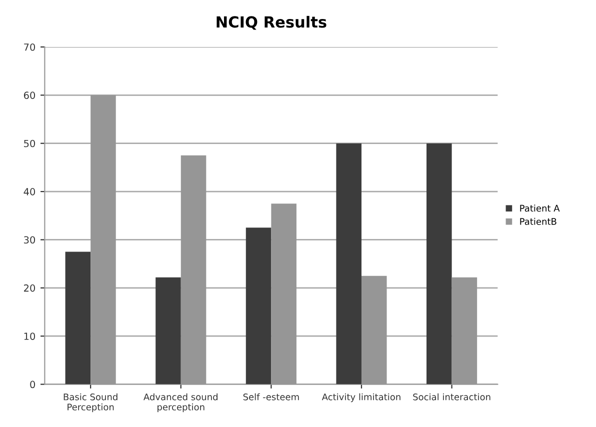 The width and height of the screenshot is (596, 427). Describe the element at coordinates (30, 144) in the screenshot. I see `y-tick-label: 50` at that location.